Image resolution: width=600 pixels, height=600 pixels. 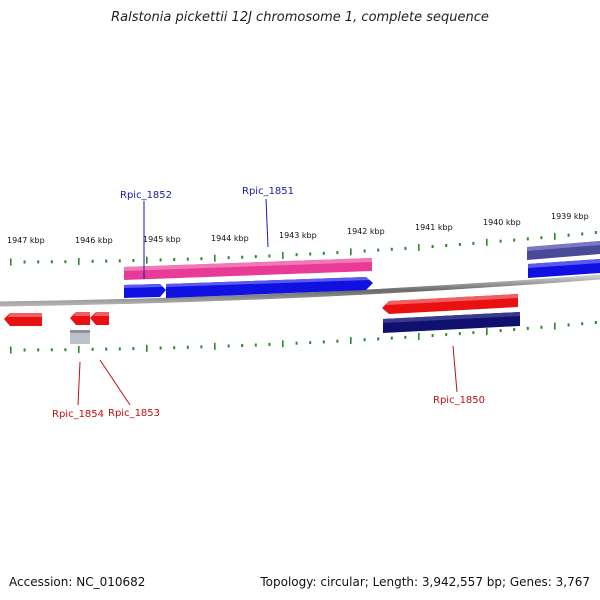 I want to click on kbp-label-1939: 1939 kbp, so click(x=570, y=216).